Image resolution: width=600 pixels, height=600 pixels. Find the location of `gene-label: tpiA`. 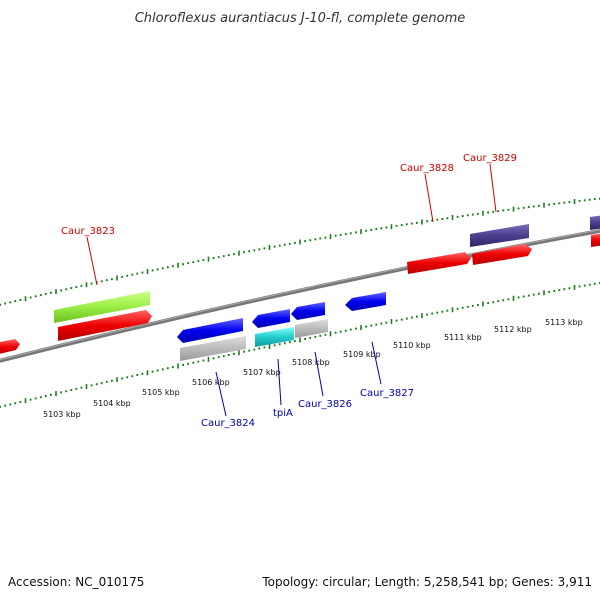

gene-label: tpiA is located at coordinates (283, 413).